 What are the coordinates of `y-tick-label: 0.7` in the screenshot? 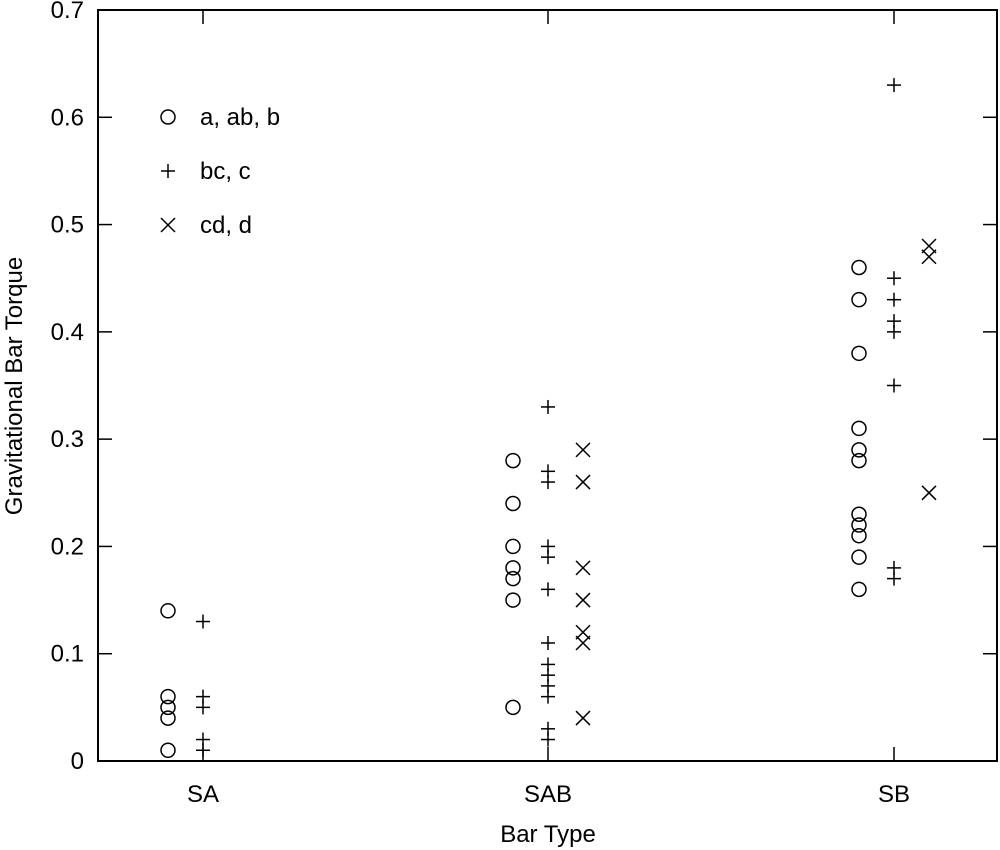 It's located at (67, 12).